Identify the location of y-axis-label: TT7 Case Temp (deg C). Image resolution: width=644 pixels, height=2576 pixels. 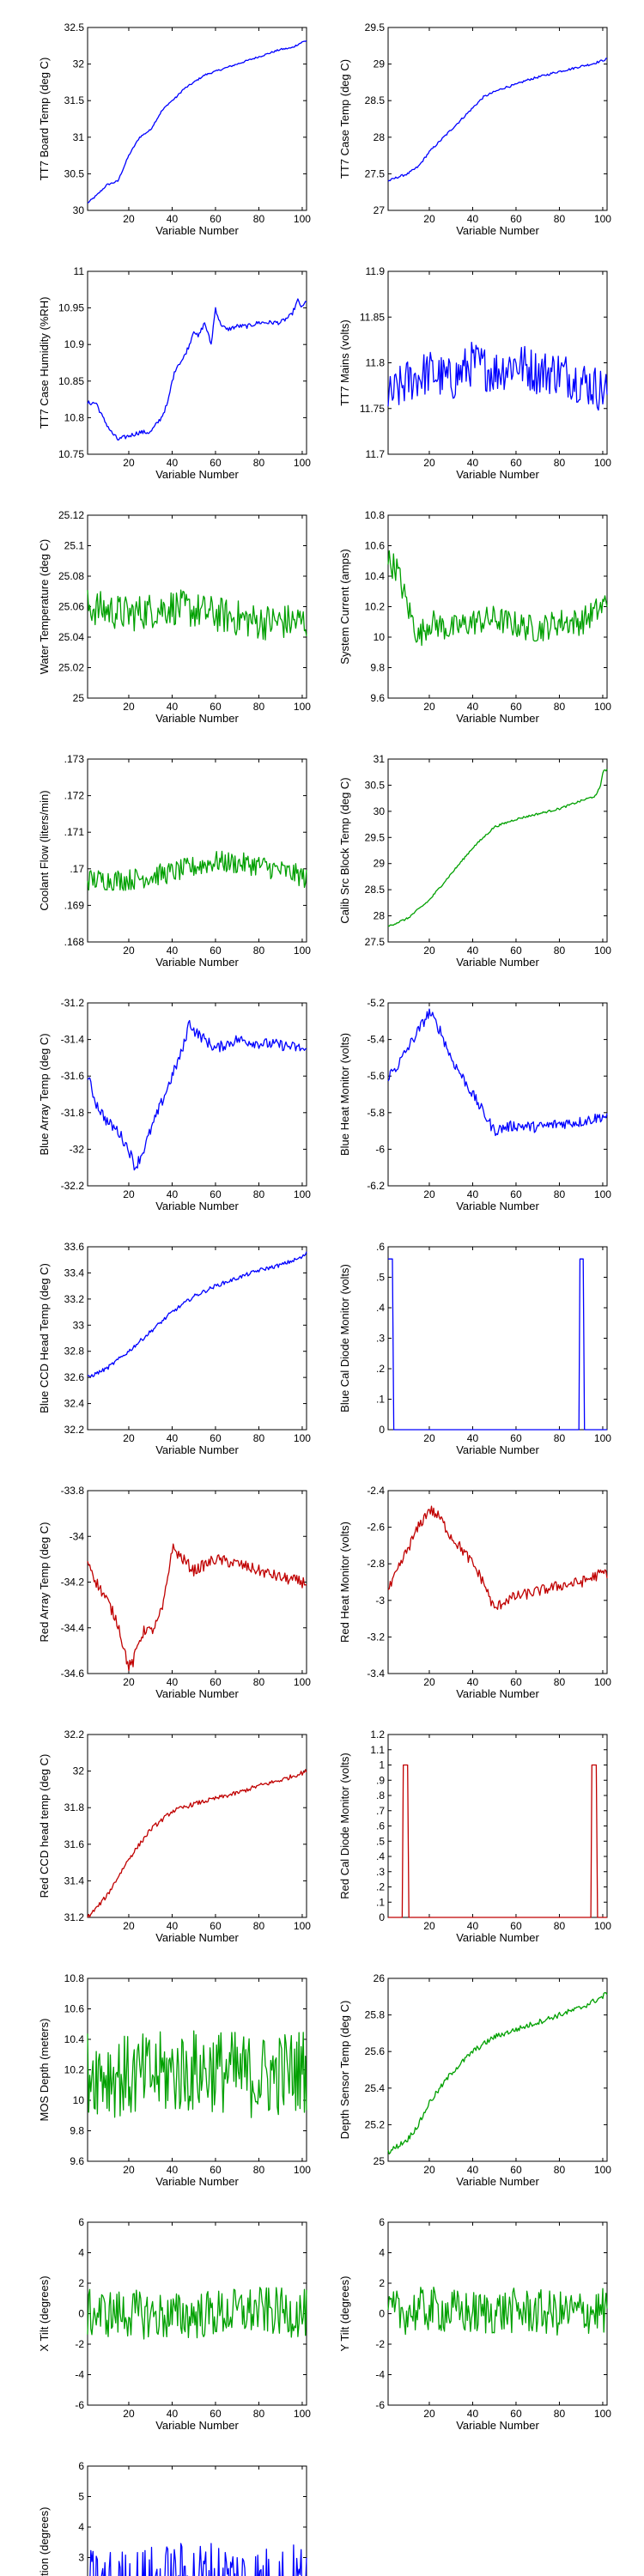
(345, 119).